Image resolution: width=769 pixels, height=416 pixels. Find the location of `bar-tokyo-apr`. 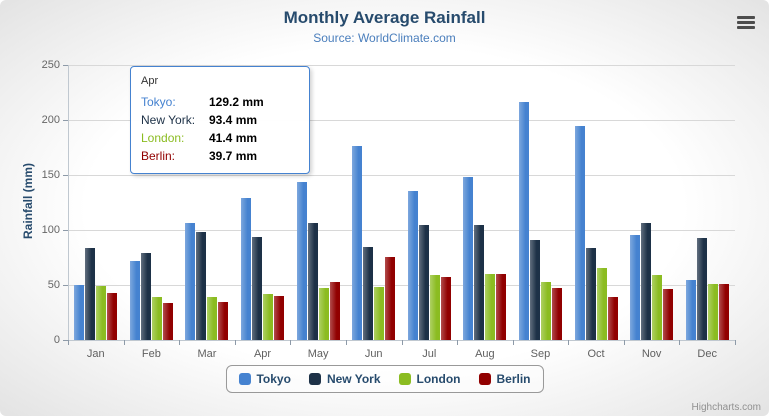

bar-tokyo-apr is located at coordinates (246, 268).